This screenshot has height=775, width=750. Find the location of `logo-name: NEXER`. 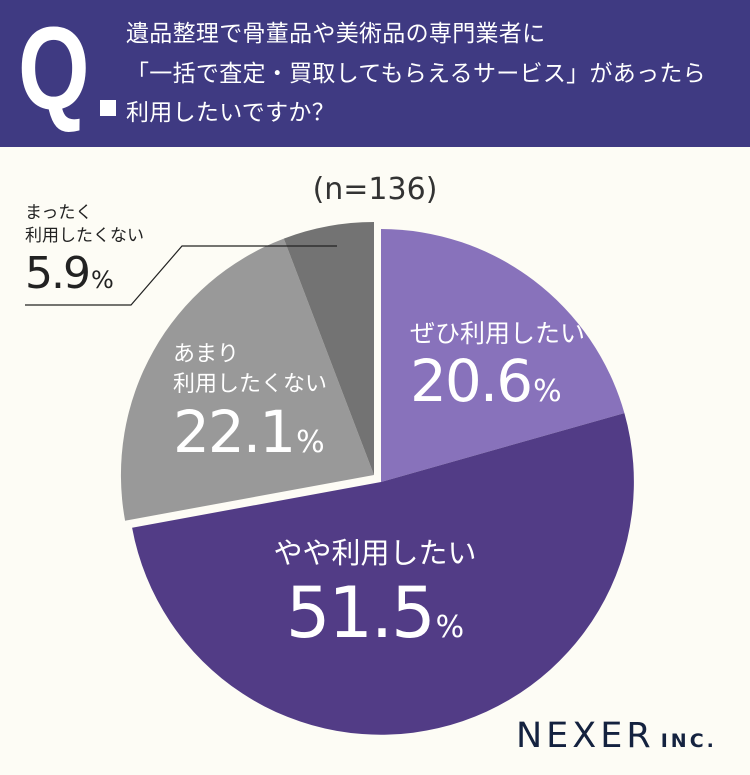

logo-name: NEXER is located at coordinates (585, 736).